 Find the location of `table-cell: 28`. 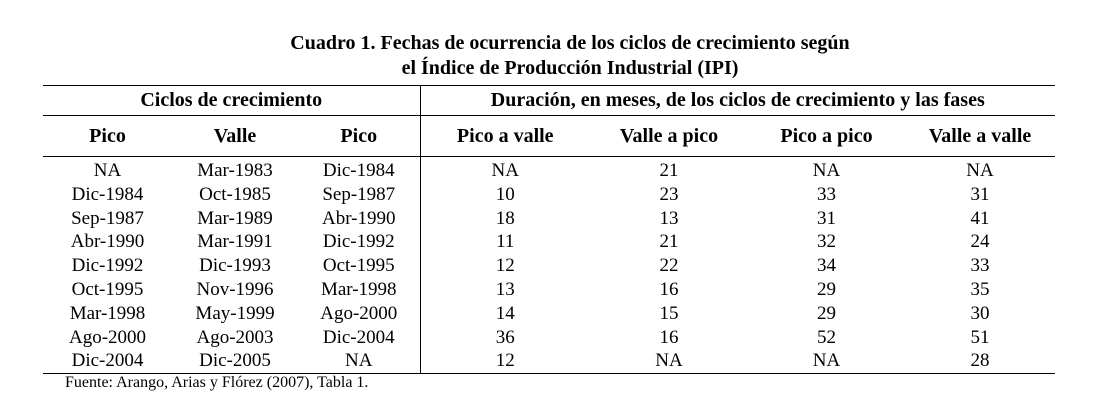

table-cell: 28 is located at coordinates (980, 362).